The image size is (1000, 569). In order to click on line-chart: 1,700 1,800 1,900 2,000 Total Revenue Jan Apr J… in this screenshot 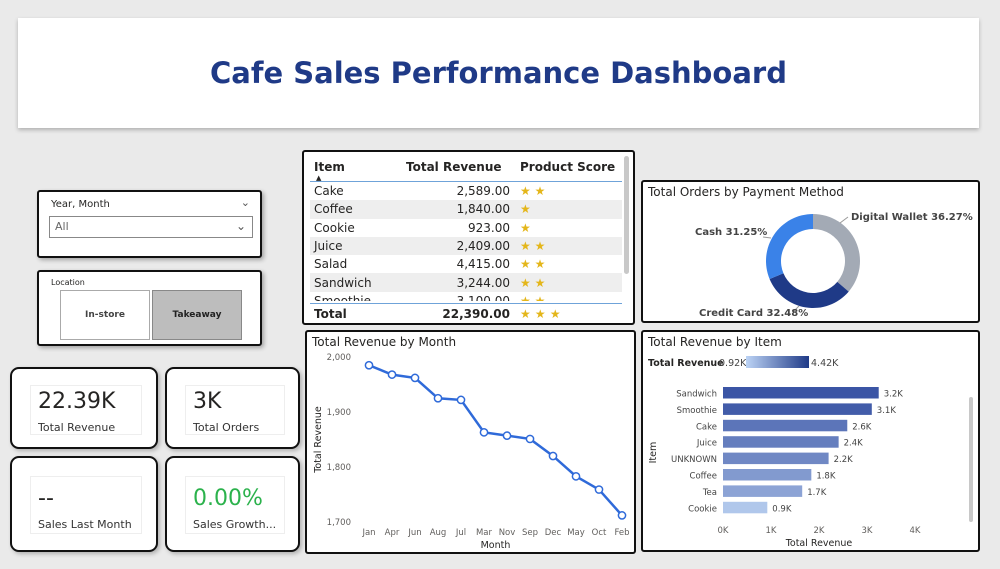, I will do `click(471, 452)`.